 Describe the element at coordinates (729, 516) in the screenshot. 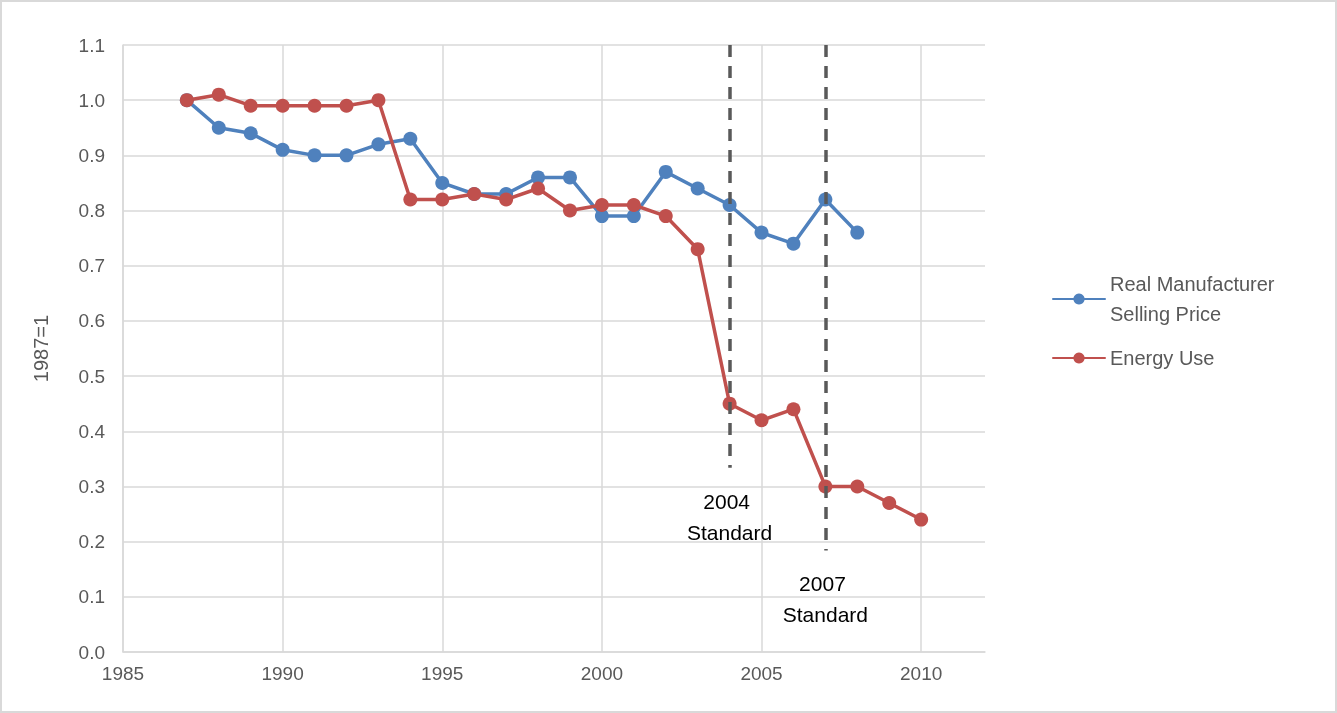

I see `ref-line-label: 2004 Standard` at that location.